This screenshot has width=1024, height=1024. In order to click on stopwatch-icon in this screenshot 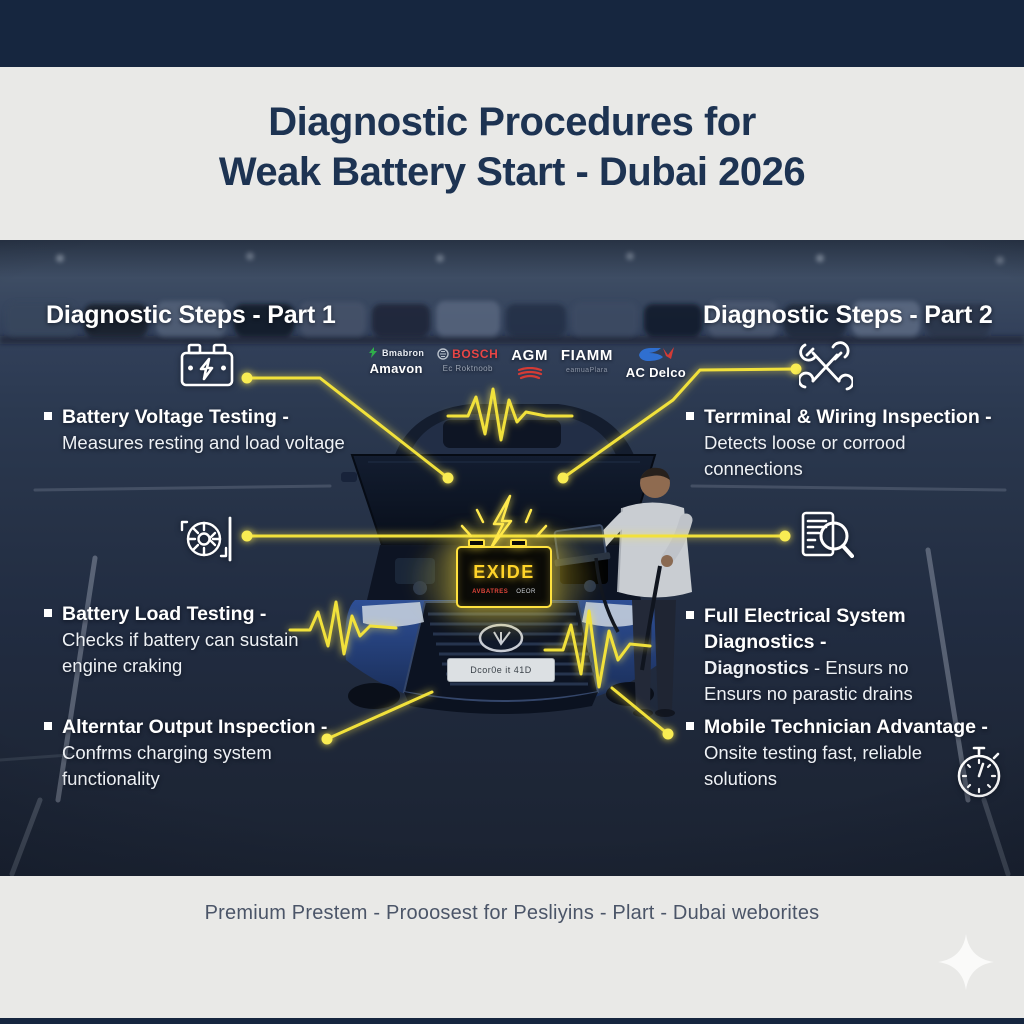, I will do `click(979, 772)`.